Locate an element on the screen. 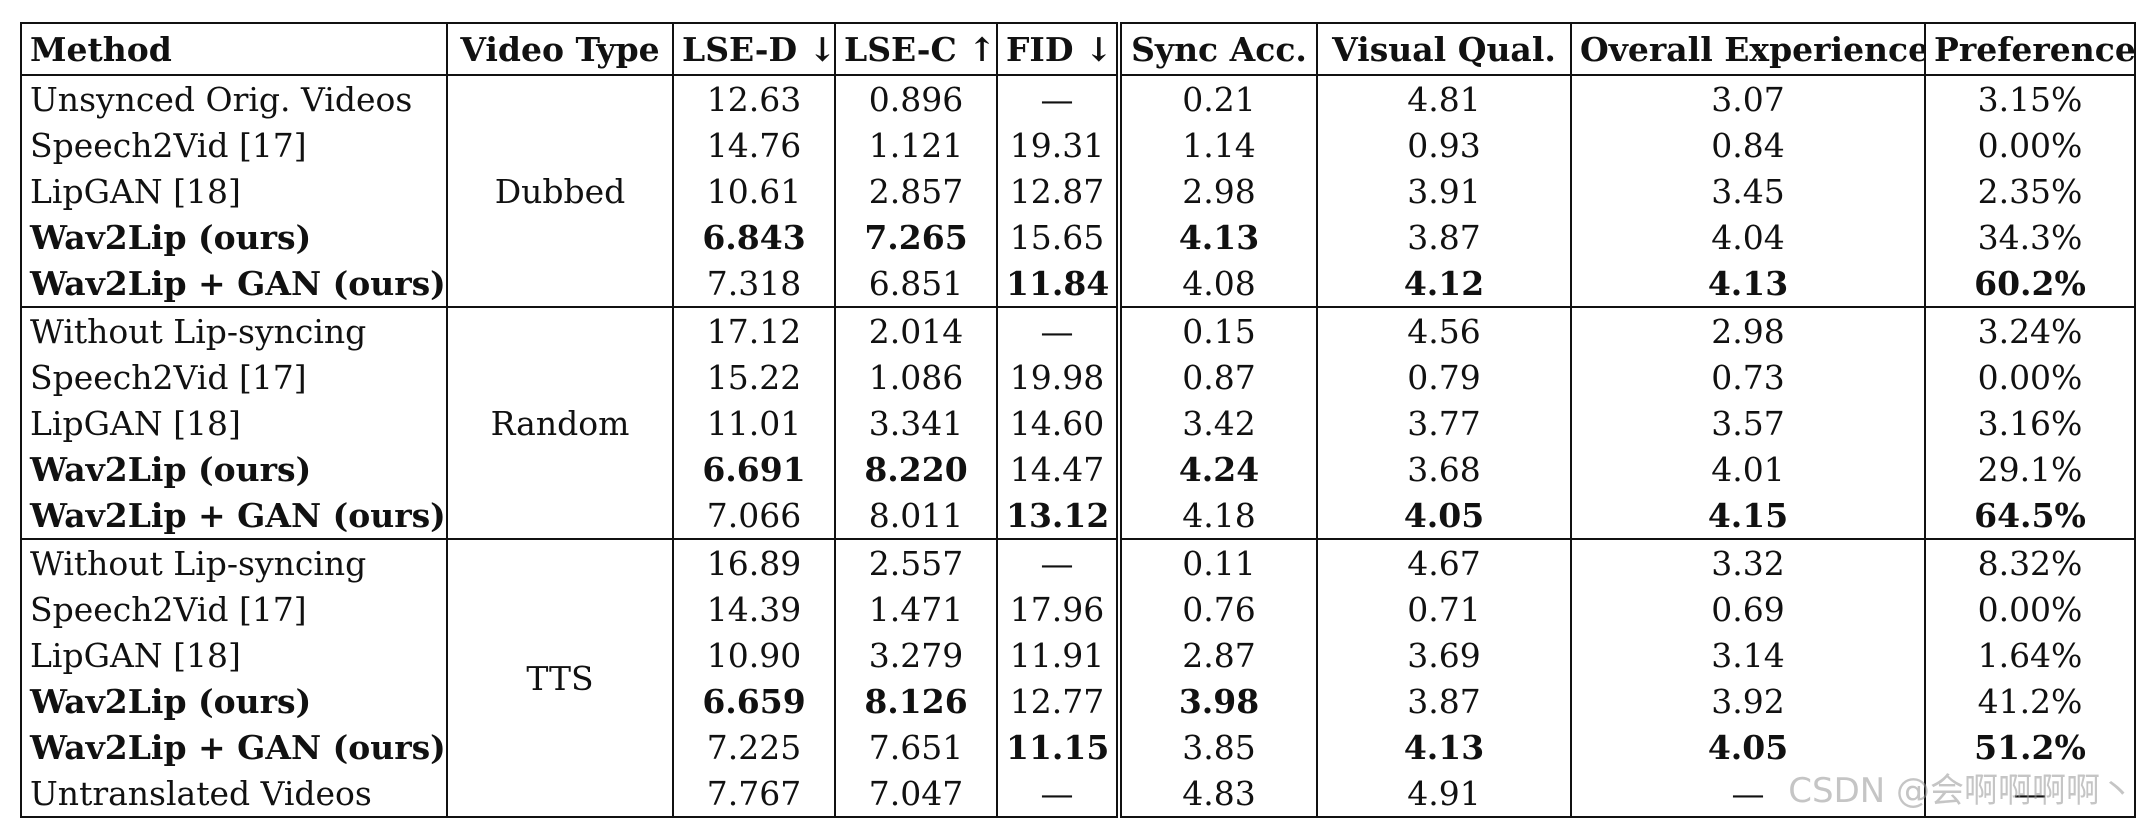 The width and height of the screenshot is (2154, 826). value-cell: 16.89 is located at coordinates (754, 562).